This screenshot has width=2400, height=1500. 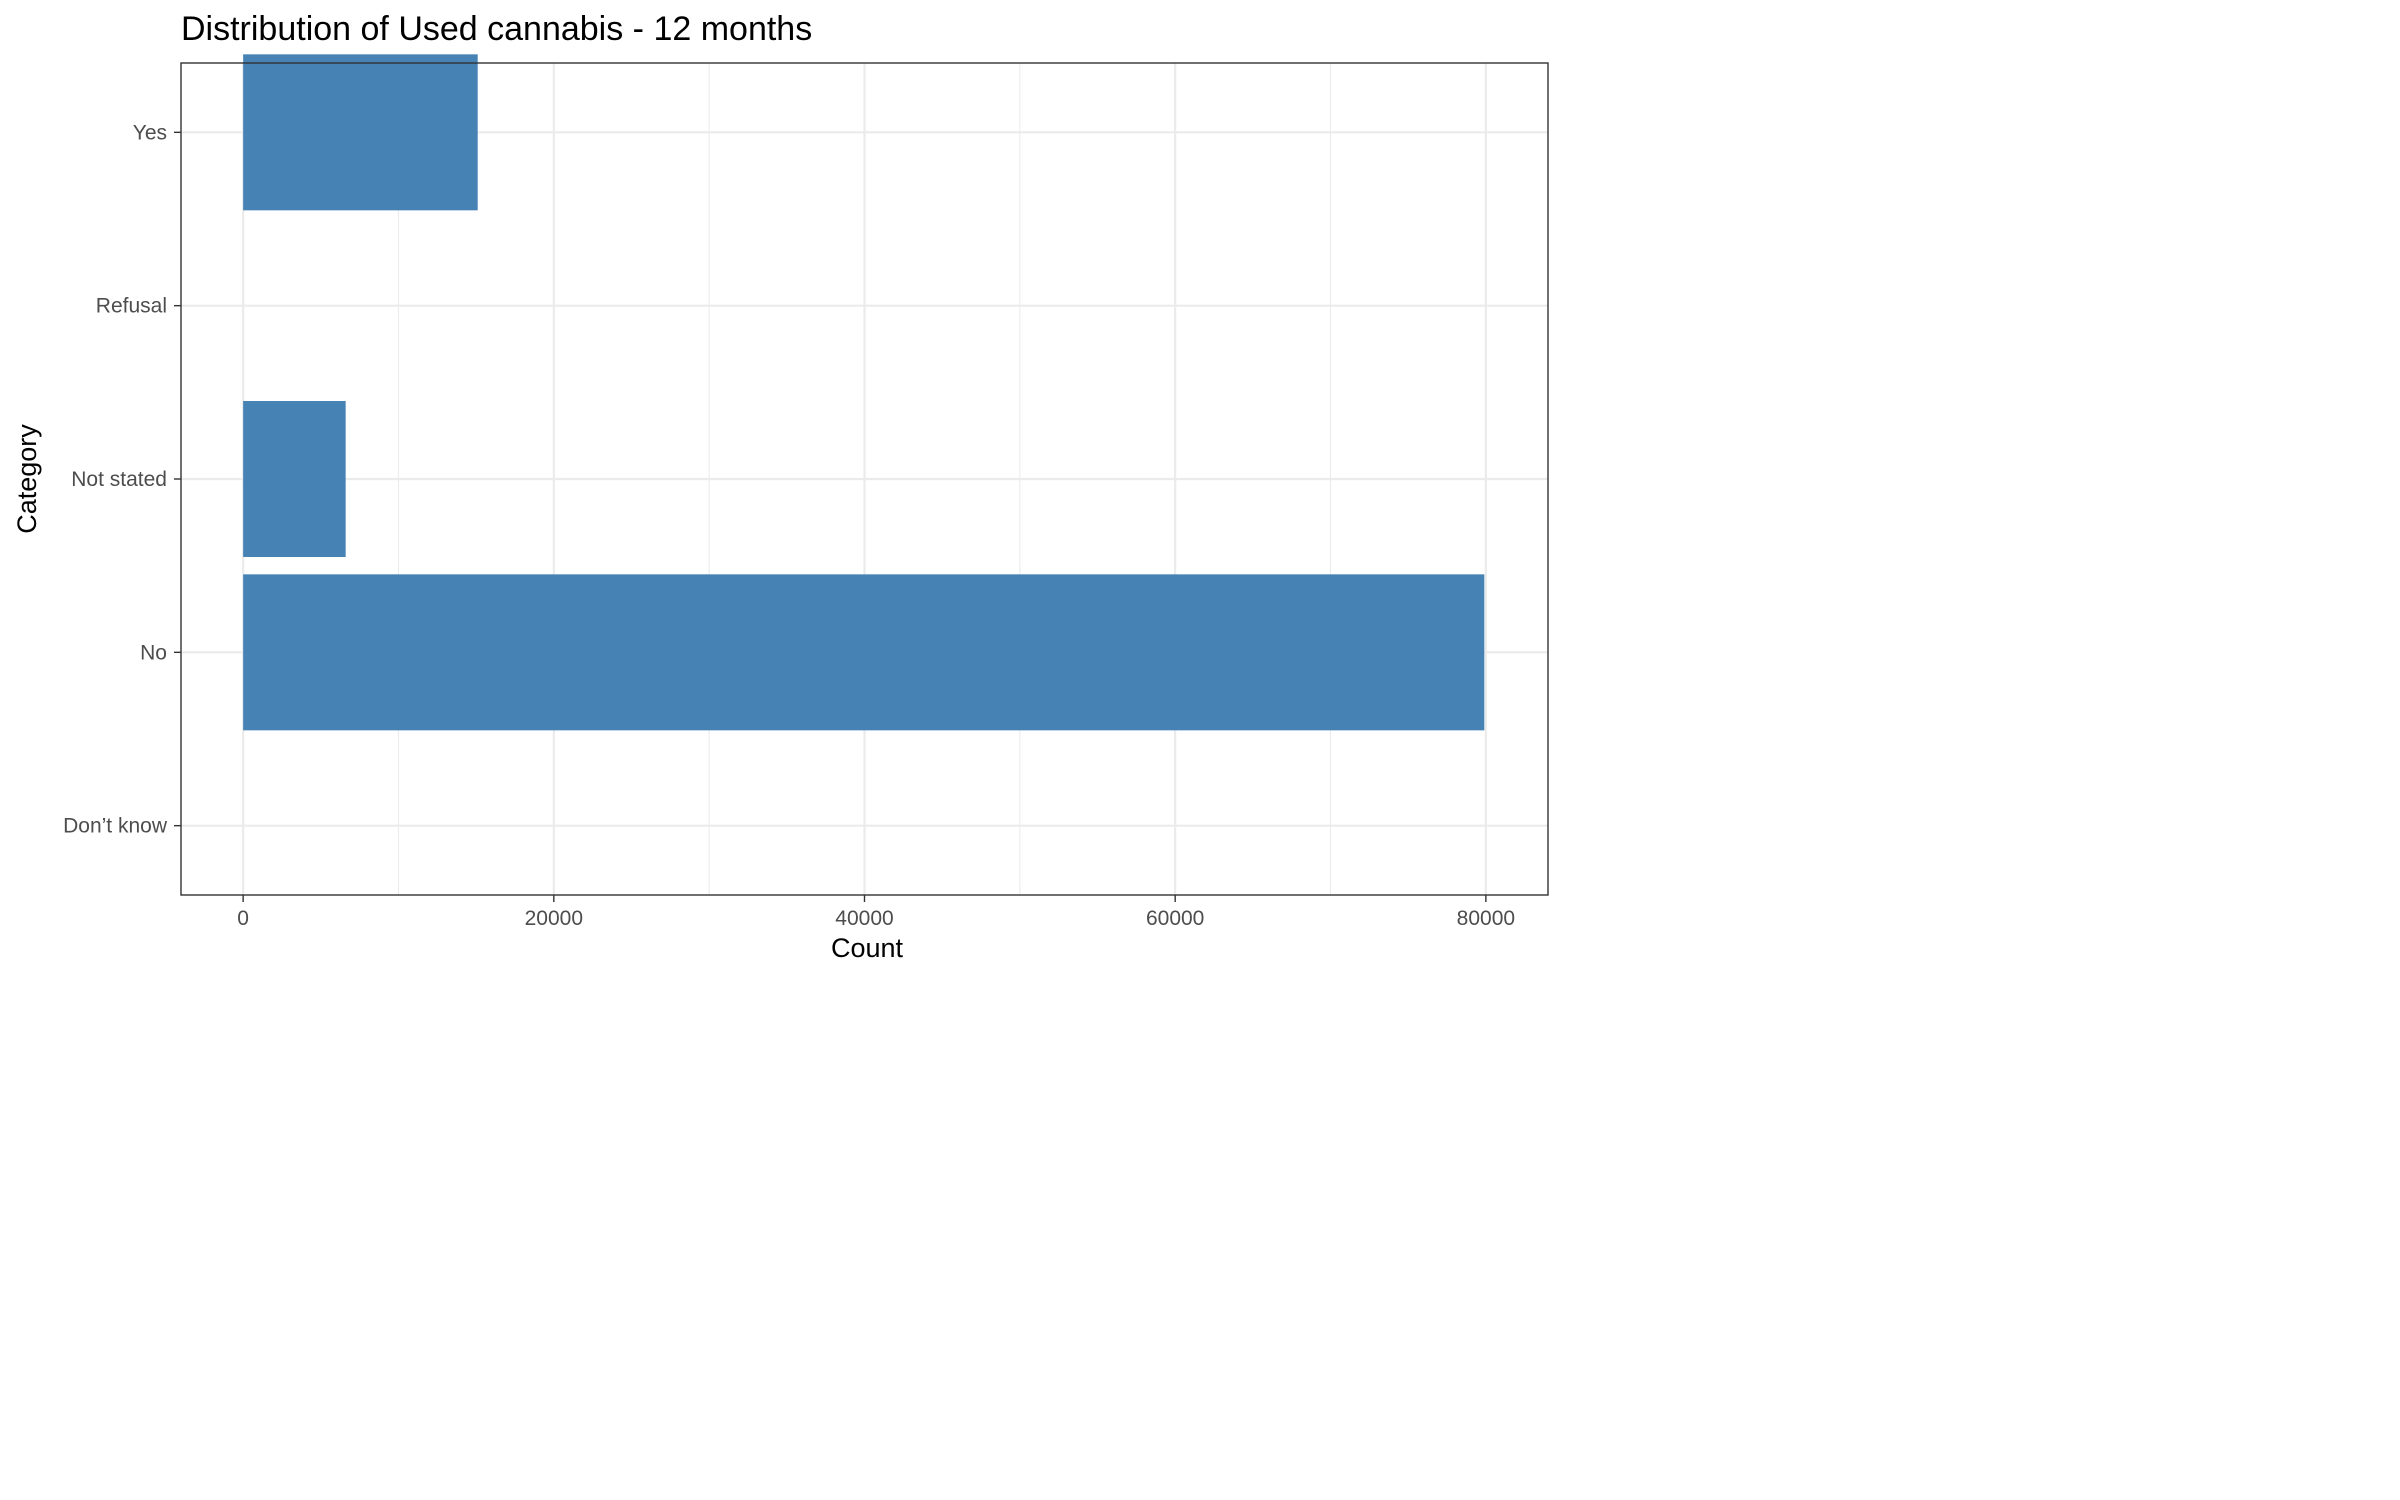 I want to click on y-tick-label: No, so click(x=153, y=652).